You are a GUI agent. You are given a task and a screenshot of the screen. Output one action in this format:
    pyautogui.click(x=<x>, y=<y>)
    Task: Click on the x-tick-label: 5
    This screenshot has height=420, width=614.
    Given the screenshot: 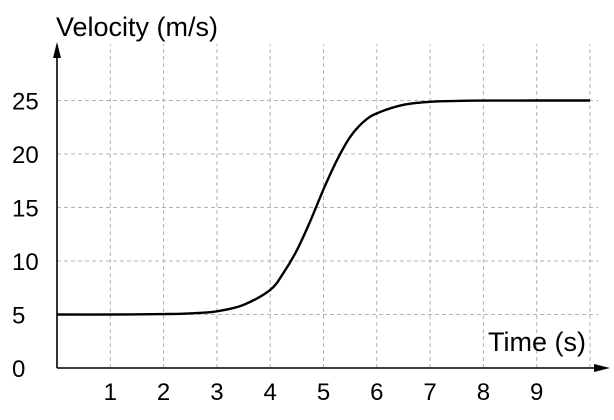 What is the action you would take?
    pyautogui.click(x=323, y=392)
    